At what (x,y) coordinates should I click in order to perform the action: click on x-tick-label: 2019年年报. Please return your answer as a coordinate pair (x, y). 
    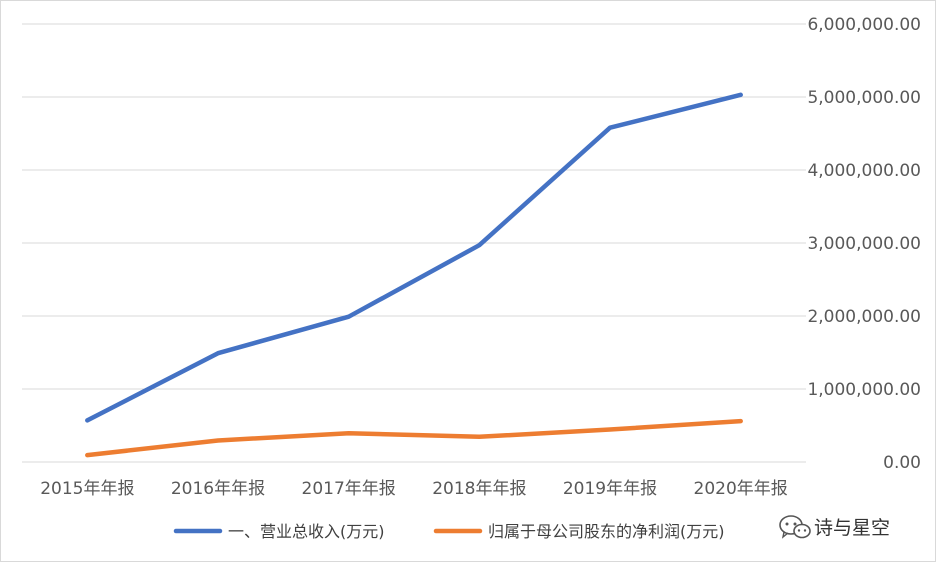
    Looking at the image, I should click on (610, 489).